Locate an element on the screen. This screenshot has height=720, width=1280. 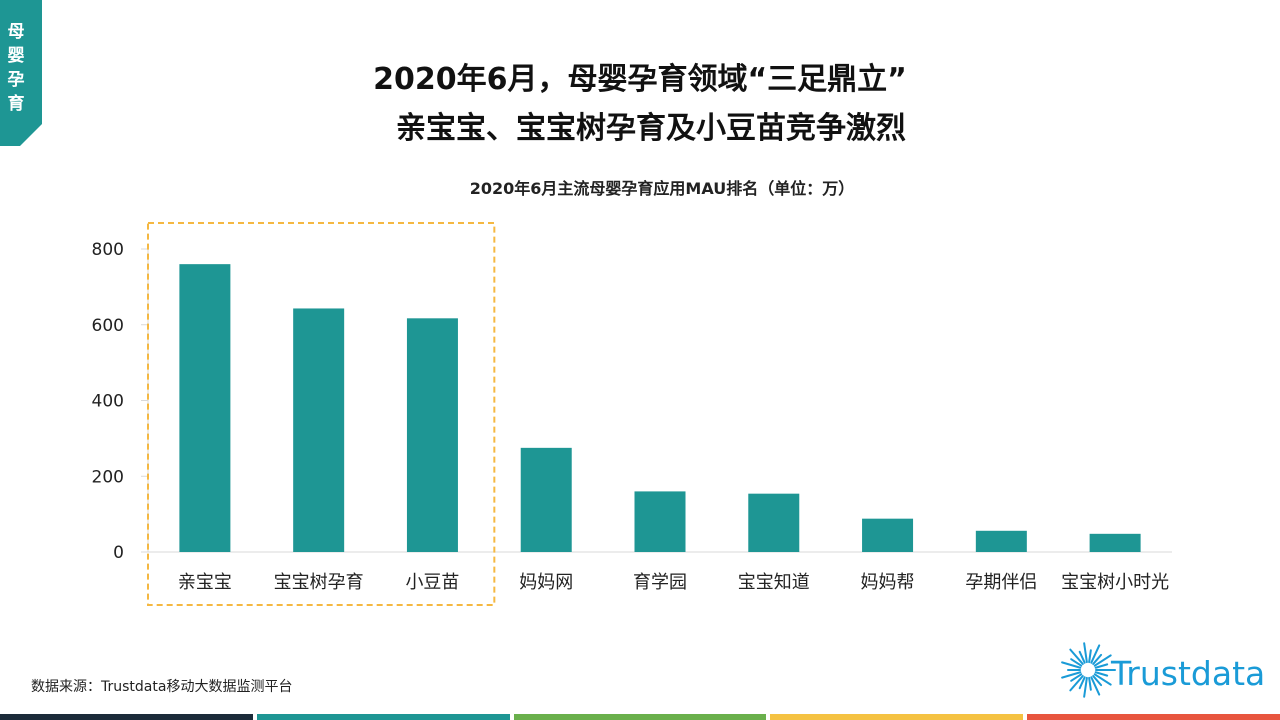
x-category-label: 妈妈帮 is located at coordinates (888, 582).